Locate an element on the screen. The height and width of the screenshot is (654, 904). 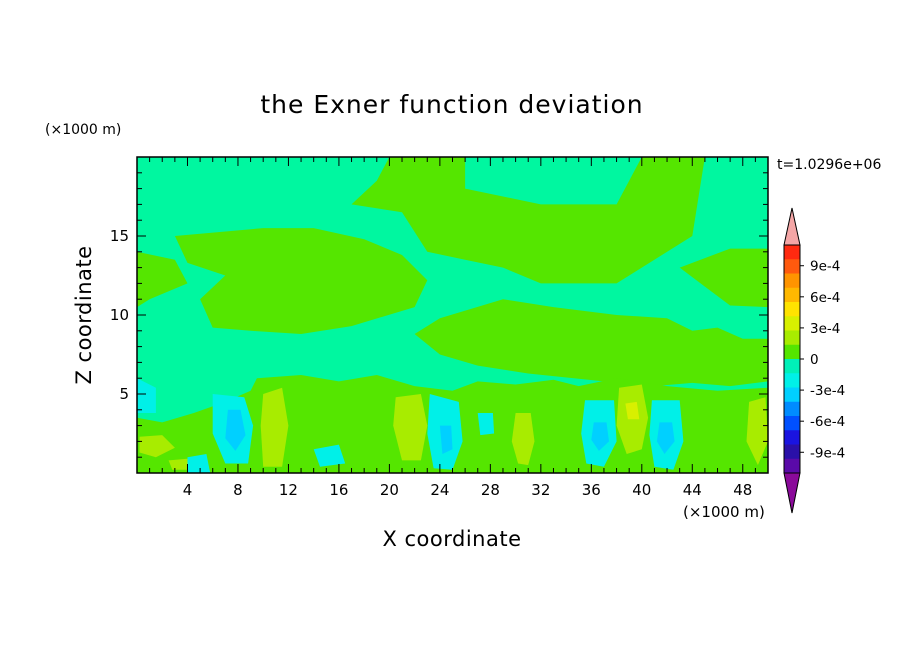
y-tick-label: 10 is located at coordinates (119, 315).